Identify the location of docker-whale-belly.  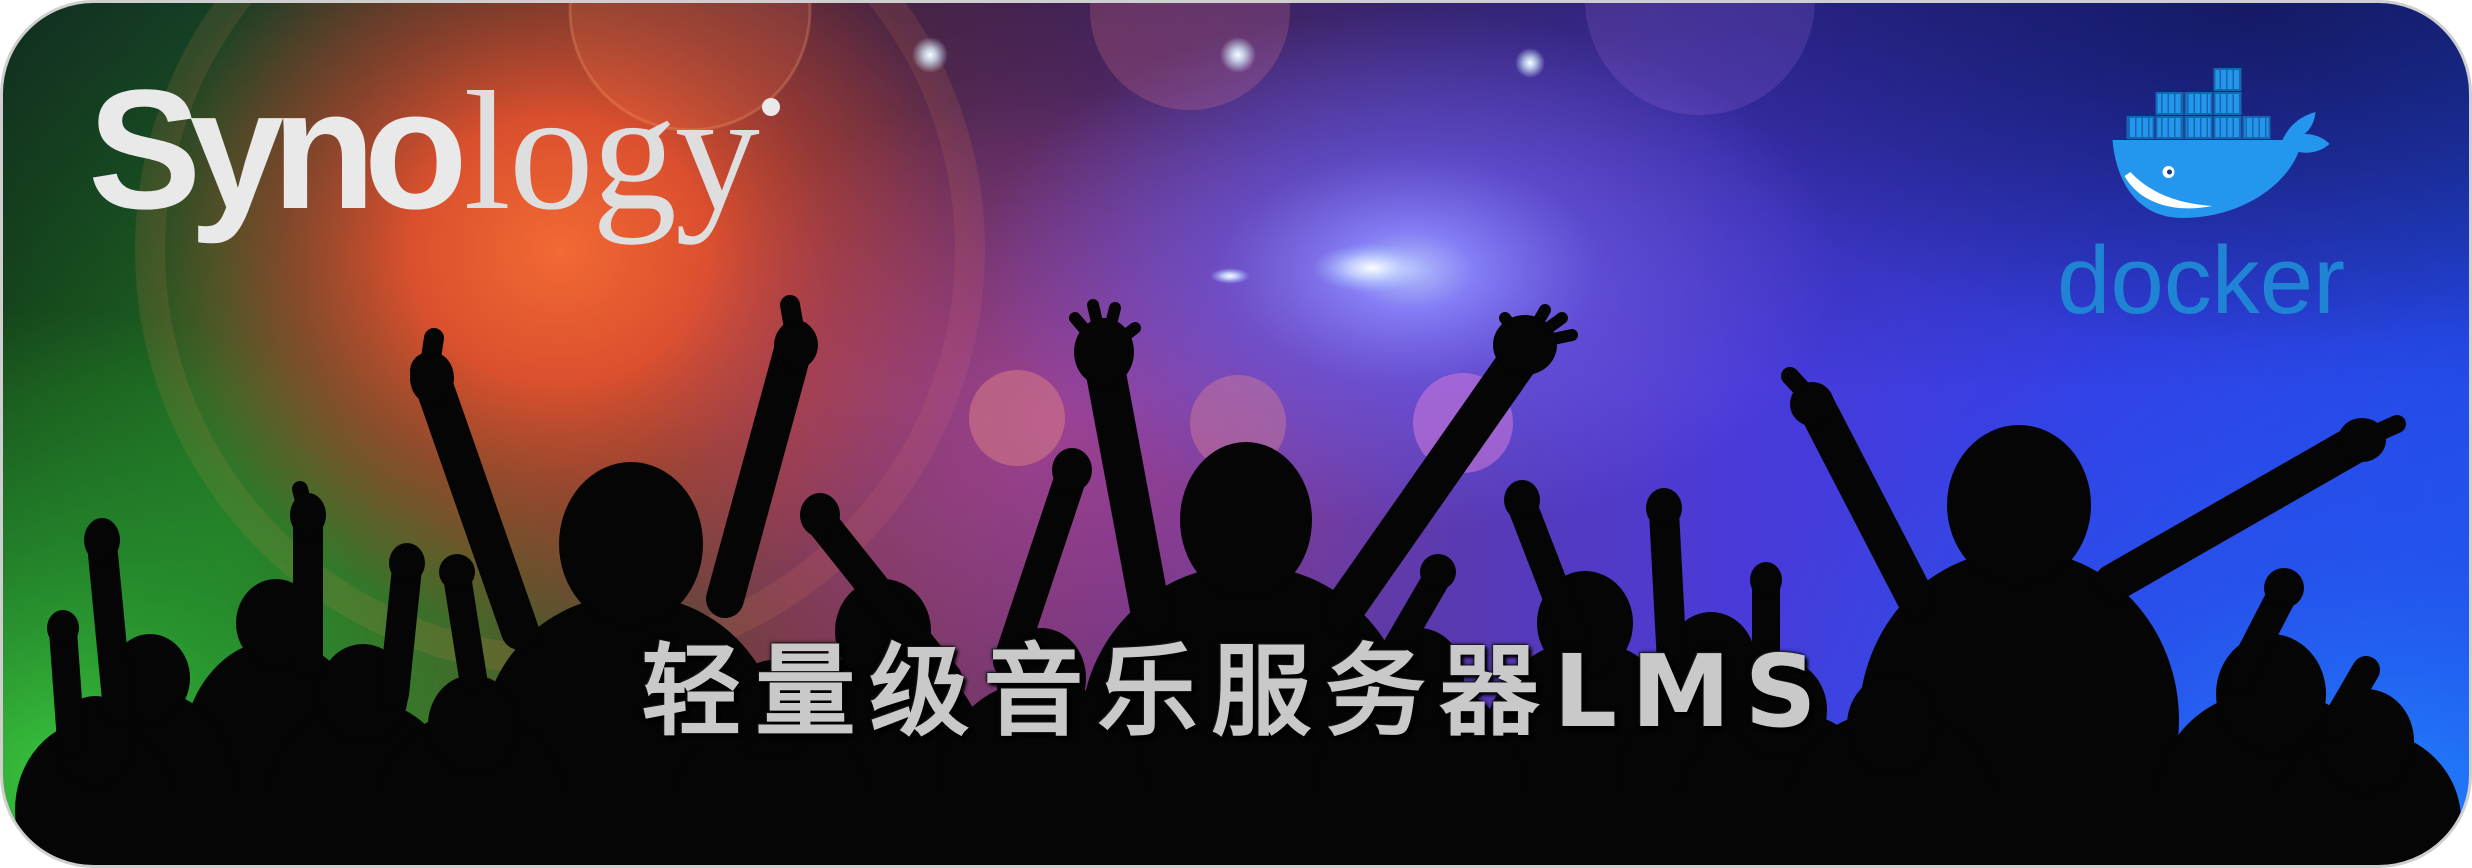
(2168, 190).